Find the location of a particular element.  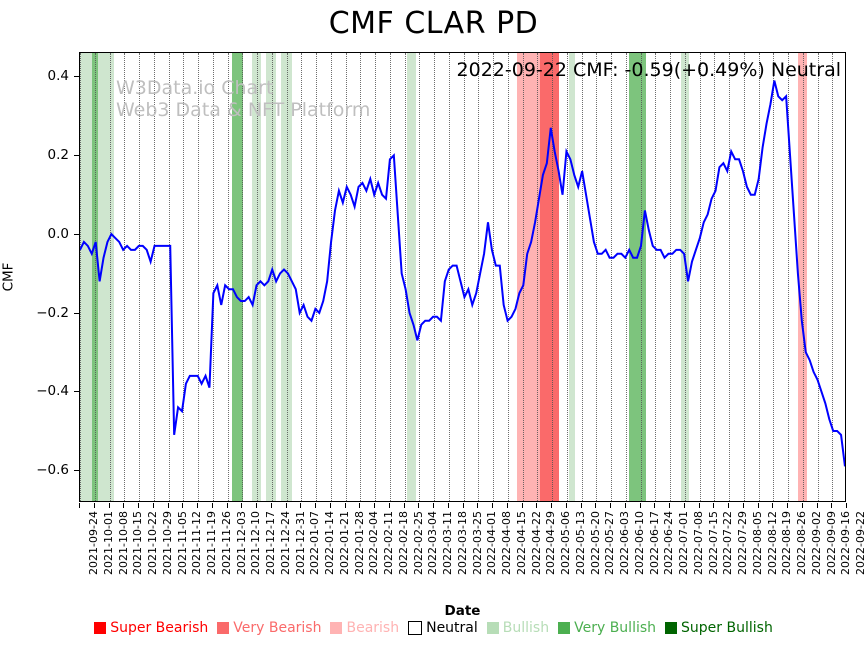

x-tick-label: 2022-05-13 is located at coordinates (580, 543).